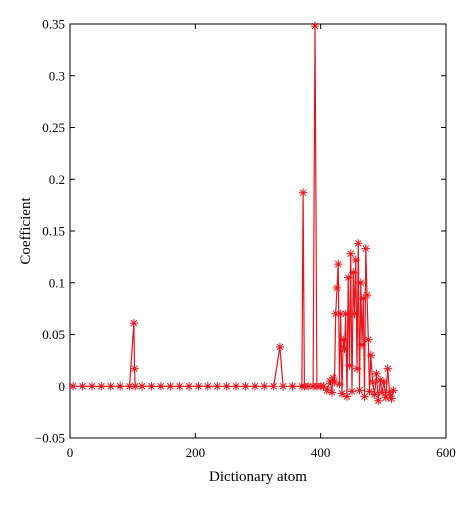 The image size is (474, 506). What do you see at coordinates (57, 75) in the screenshot?
I see `y-tick-label: 0.3` at bounding box center [57, 75].